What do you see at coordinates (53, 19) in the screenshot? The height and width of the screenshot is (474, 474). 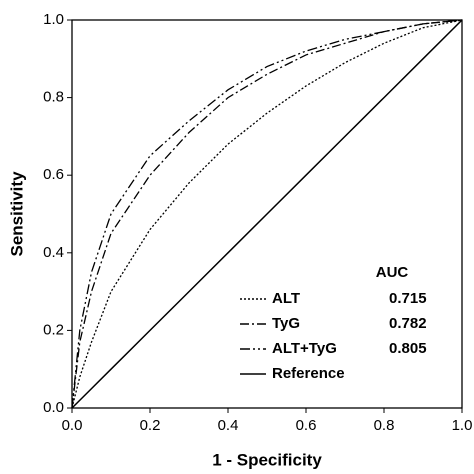 I see `y-tick-label: 1.0` at bounding box center [53, 19].